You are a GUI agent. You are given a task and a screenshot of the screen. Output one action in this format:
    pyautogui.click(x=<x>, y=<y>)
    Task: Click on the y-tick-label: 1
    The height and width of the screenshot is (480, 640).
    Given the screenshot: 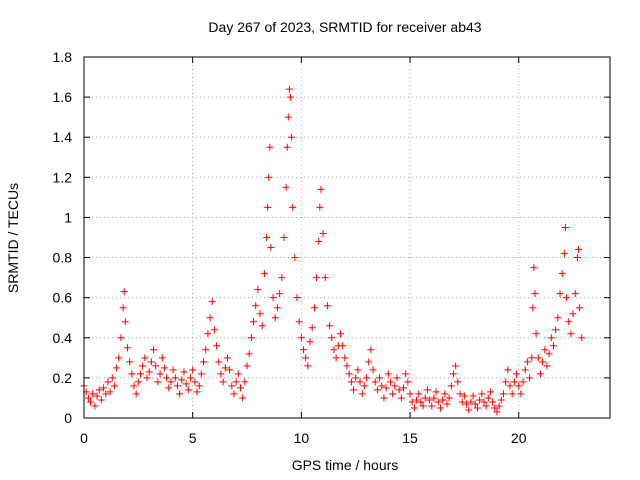 What is the action you would take?
    pyautogui.click(x=68, y=217)
    